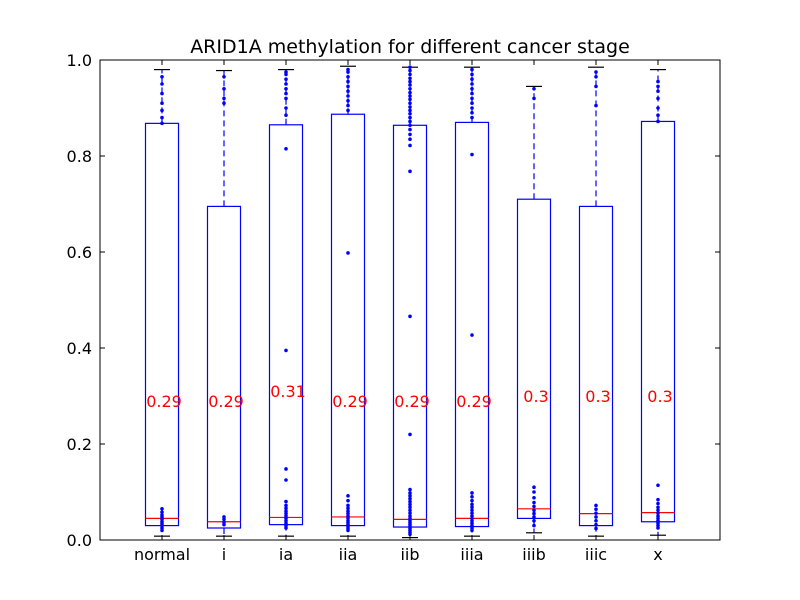  Describe the element at coordinates (348, 554) in the screenshot. I see `x-tick-label: iia` at that location.